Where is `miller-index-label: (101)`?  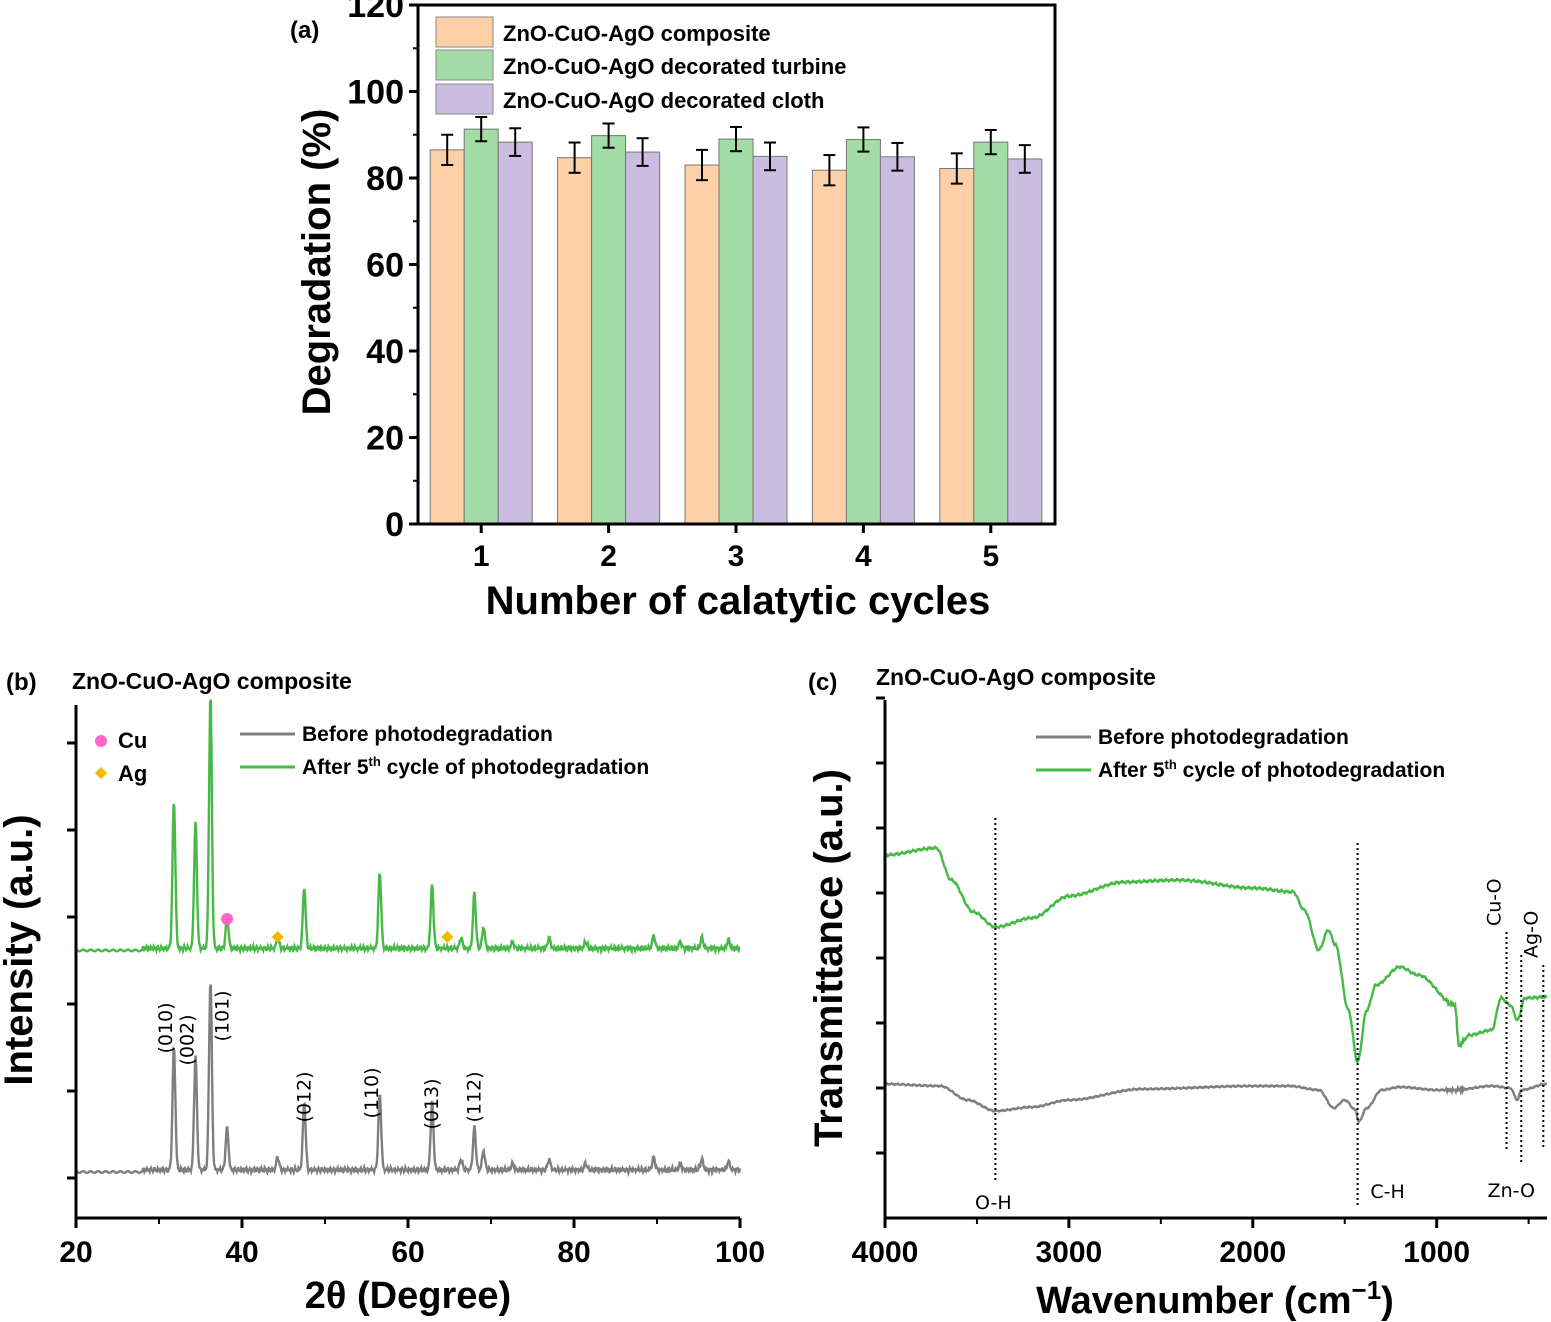
miller-index-label: (101) is located at coordinates (222, 1015).